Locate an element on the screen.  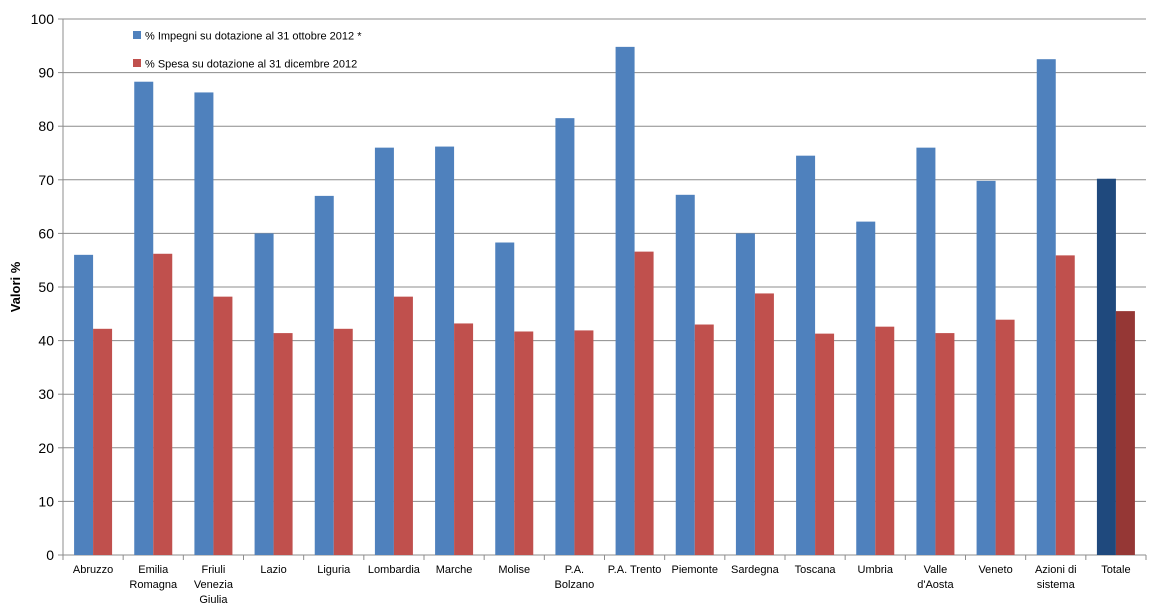
y-tick-label: 100 is located at coordinates (43, 19).